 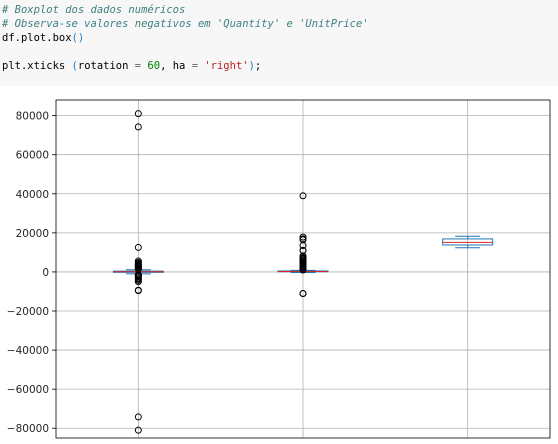 What do you see at coordinates (176, 66) in the screenshot?
I see `code-ha-kw: , ha` at bounding box center [176, 66].